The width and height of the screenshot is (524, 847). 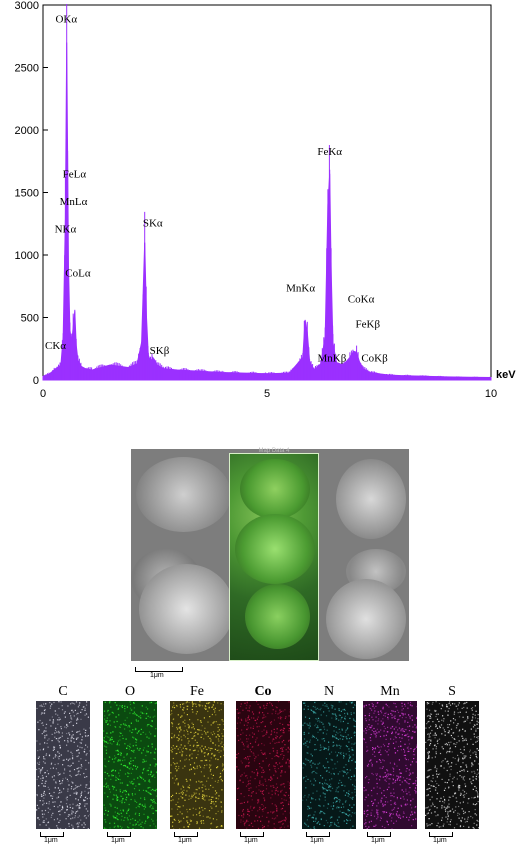 What do you see at coordinates (27, 194) in the screenshot?
I see `y-tick-label: 1500` at bounding box center [27, 194].